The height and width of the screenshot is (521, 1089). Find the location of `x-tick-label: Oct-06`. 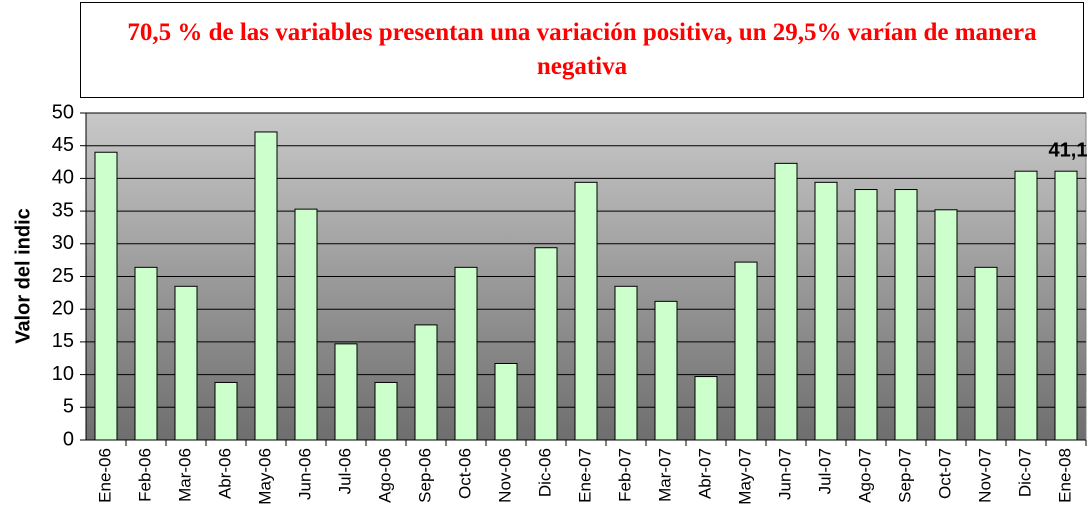

x-tick-label: Oct-06 is located at coordinates (464, 473).